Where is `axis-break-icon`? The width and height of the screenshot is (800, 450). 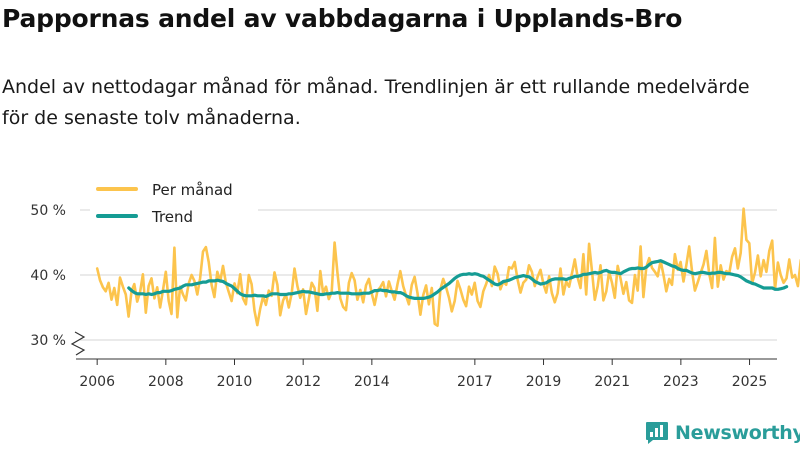
axis-break-icon is located at coordinates (78, 343).